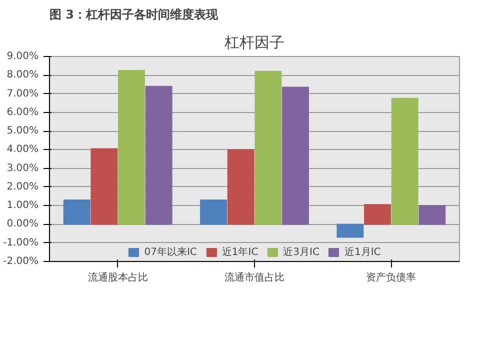 This screenshot has width=500, height=362. I want to click on y-tick-label: 9.00%, so click(22, 56).